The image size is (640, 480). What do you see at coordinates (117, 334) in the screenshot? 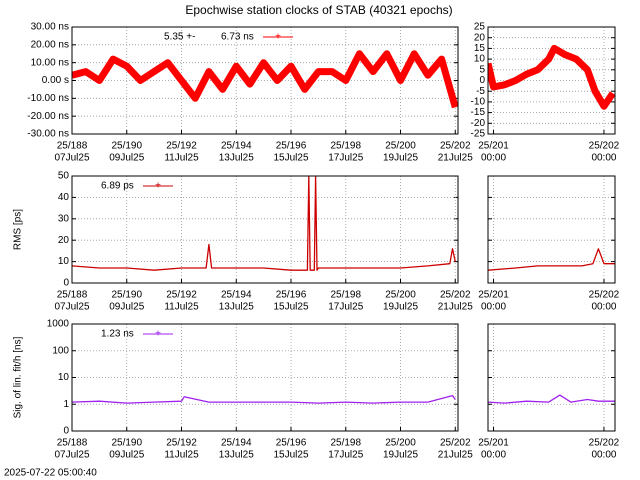
I see `legend-label: 1.23 ns` at bounding box center [117, 334].